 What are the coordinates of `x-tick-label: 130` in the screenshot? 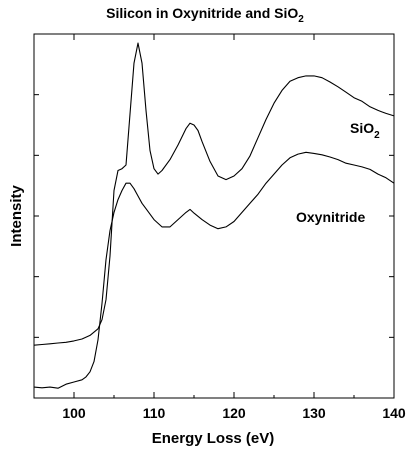 It's located at (314, 413).